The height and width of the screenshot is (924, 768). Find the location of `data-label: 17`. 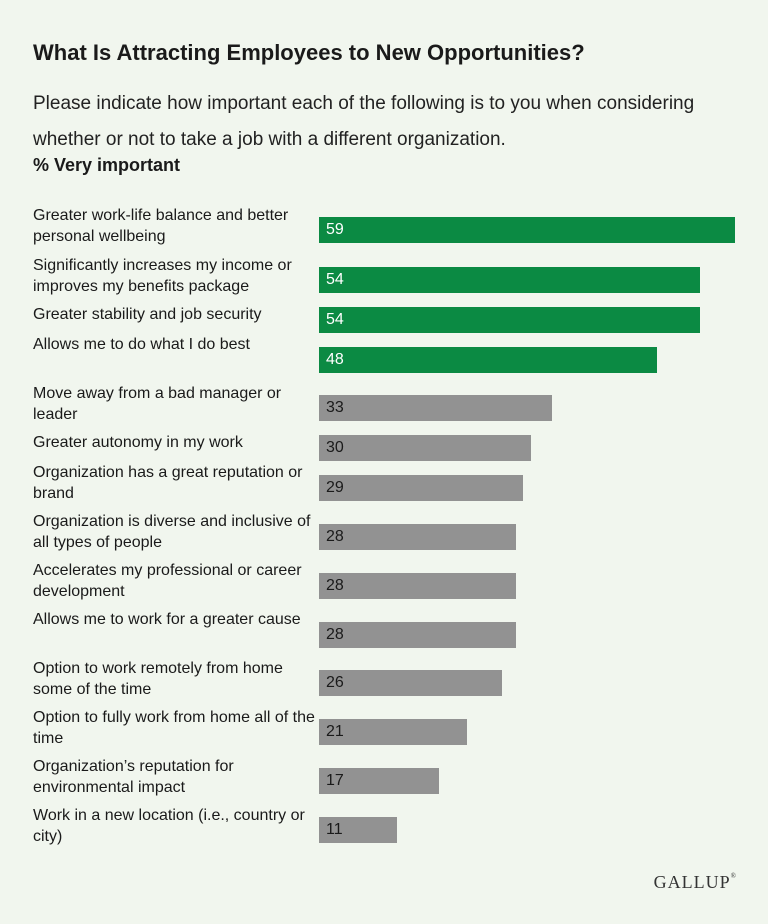

data-label: 17 is located at coordinates (335, 780).